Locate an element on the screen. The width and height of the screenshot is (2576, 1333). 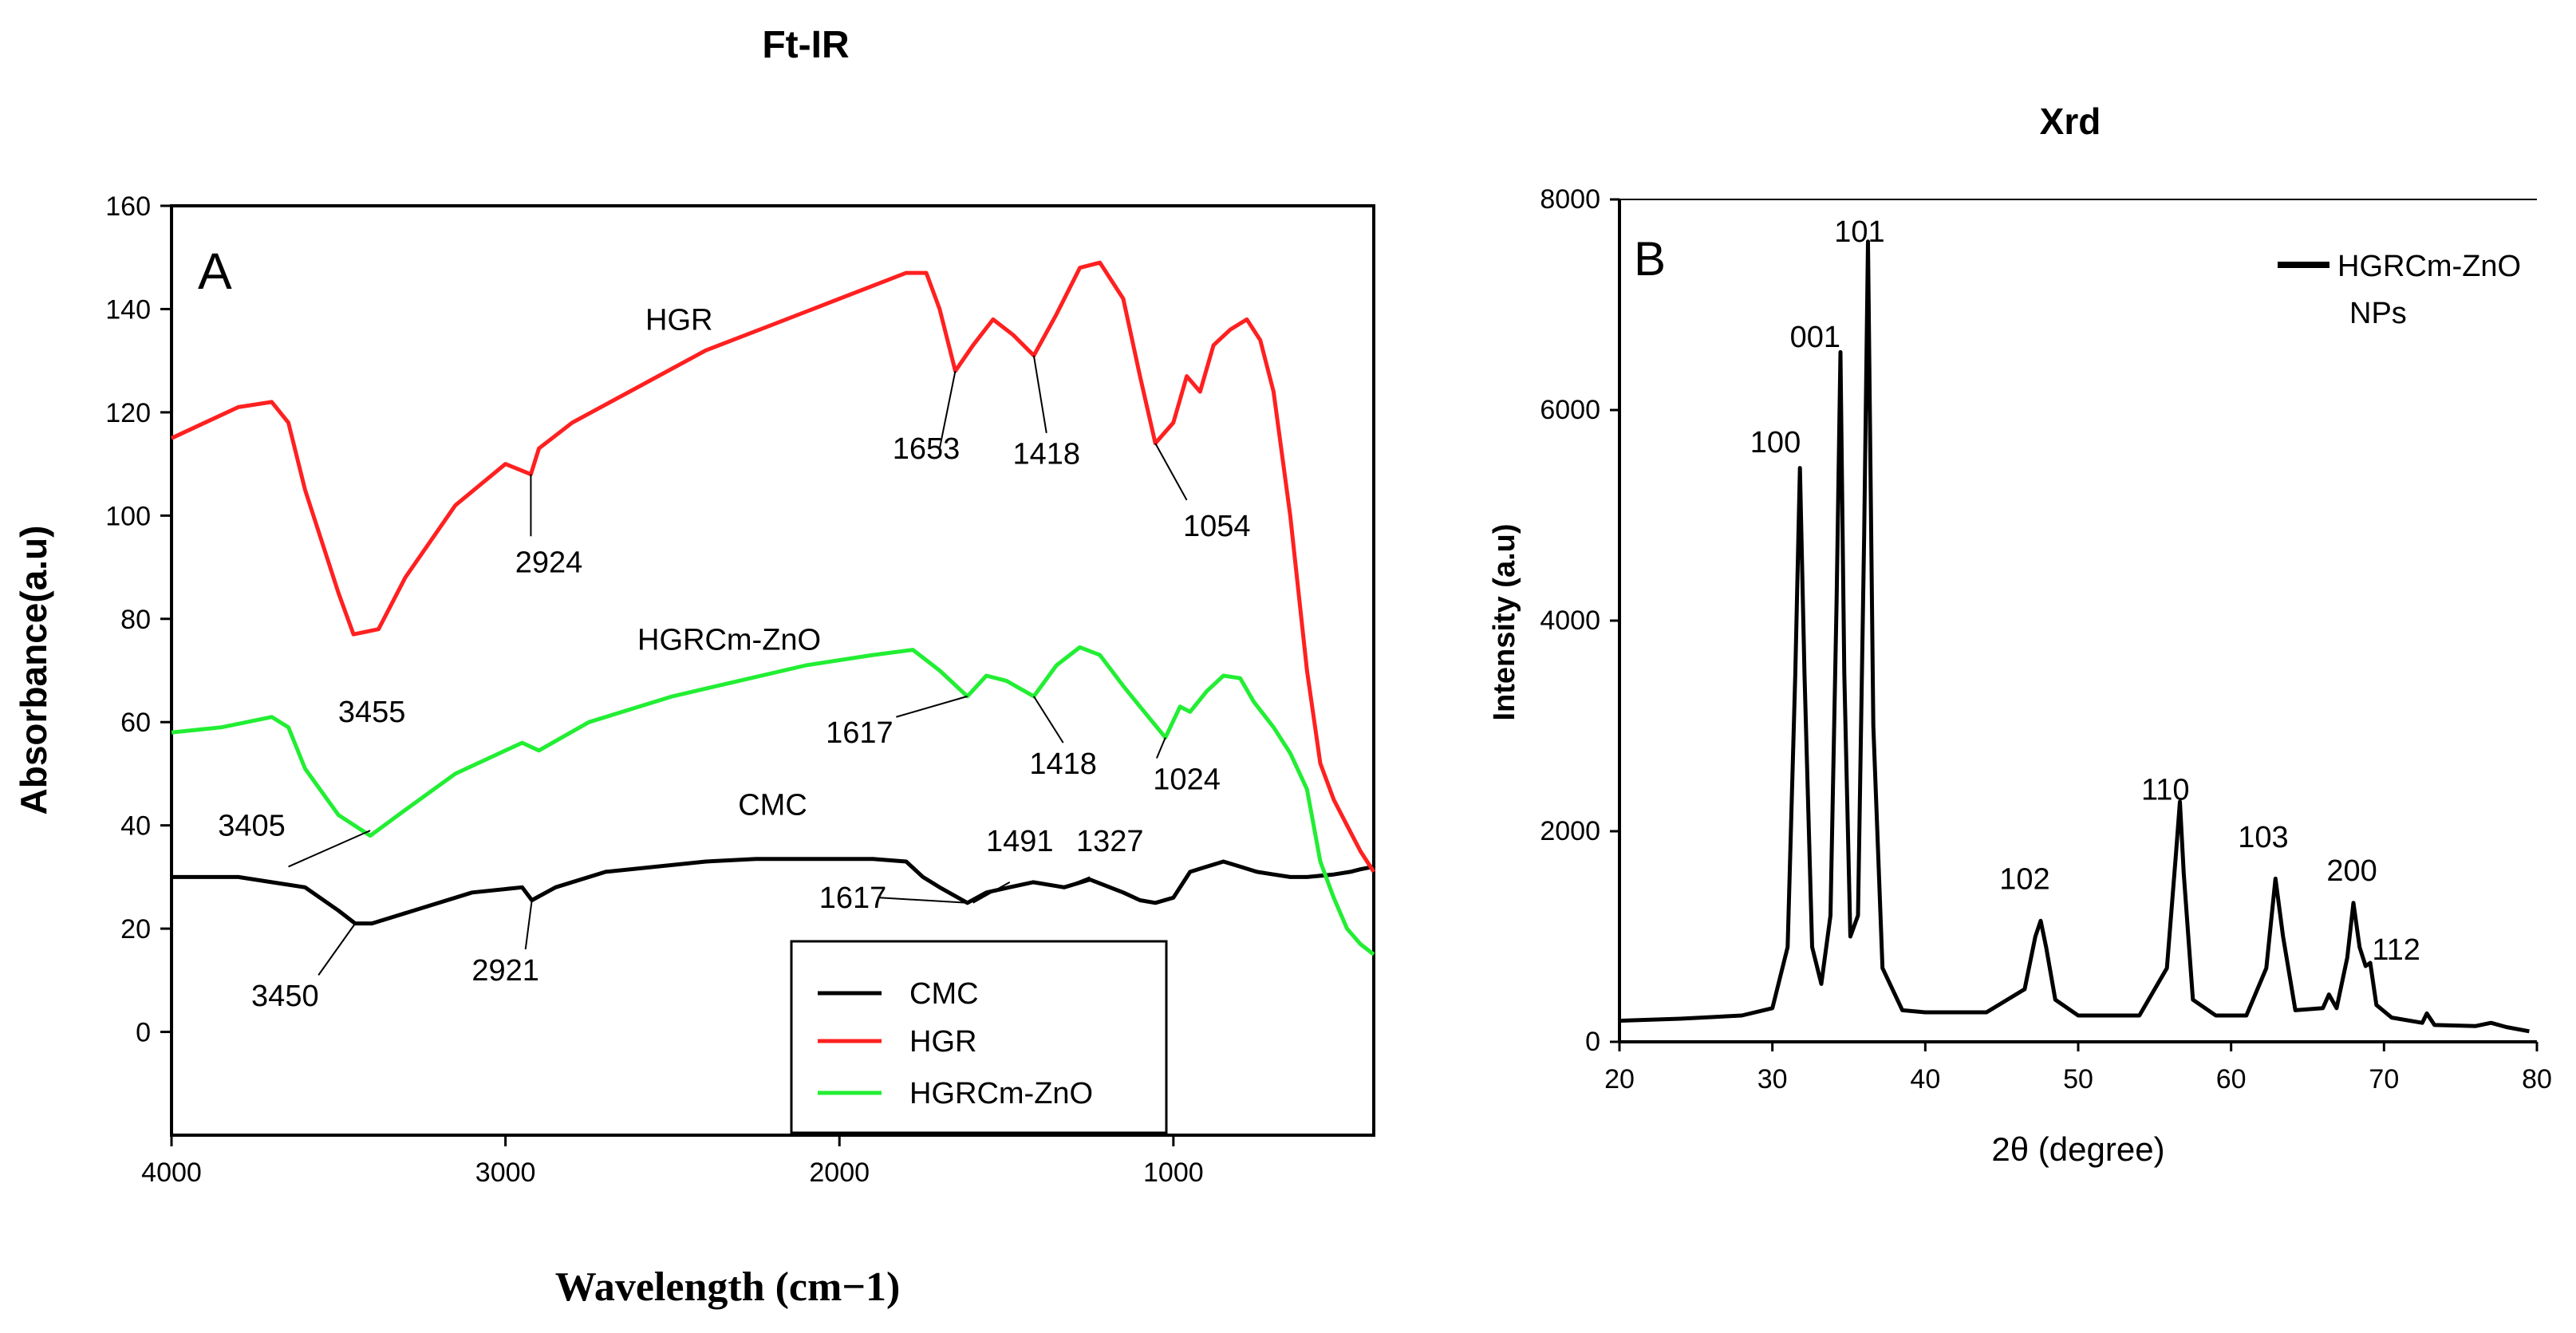
ftir-y-tick-label: 20 is located at coordinates (135, 929).